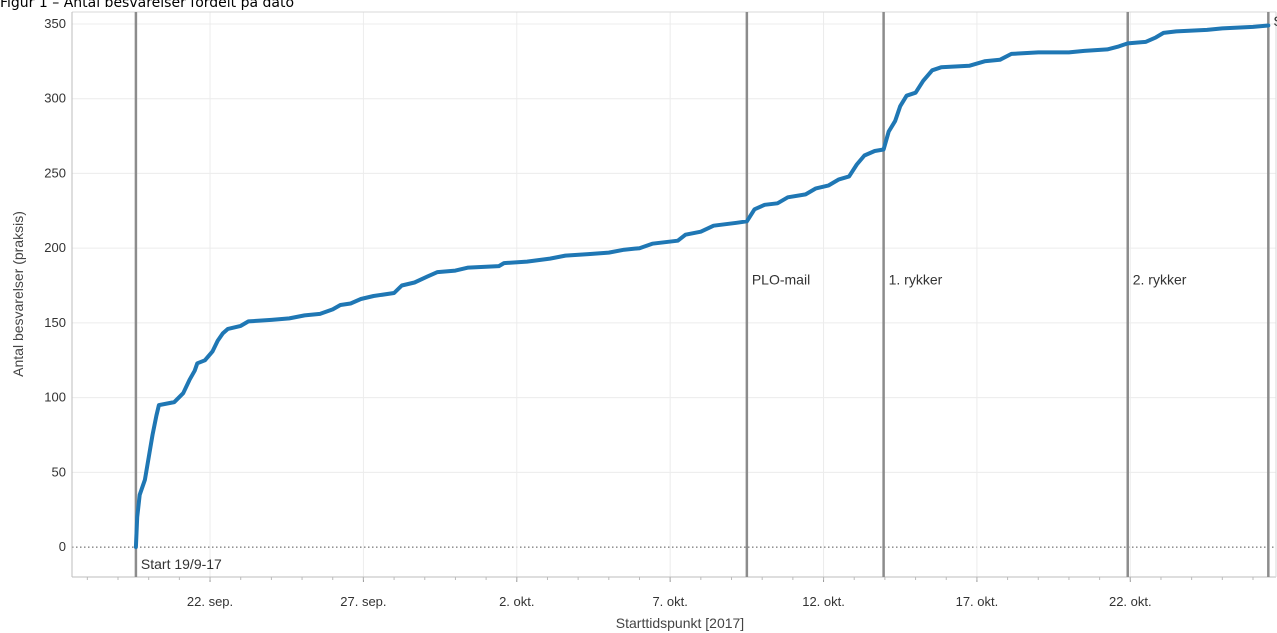  What do you see at coordinates (781, 280) in the screenshot?
I see `event-marker-label: PLO-mail` at bounding box center [781, 280].